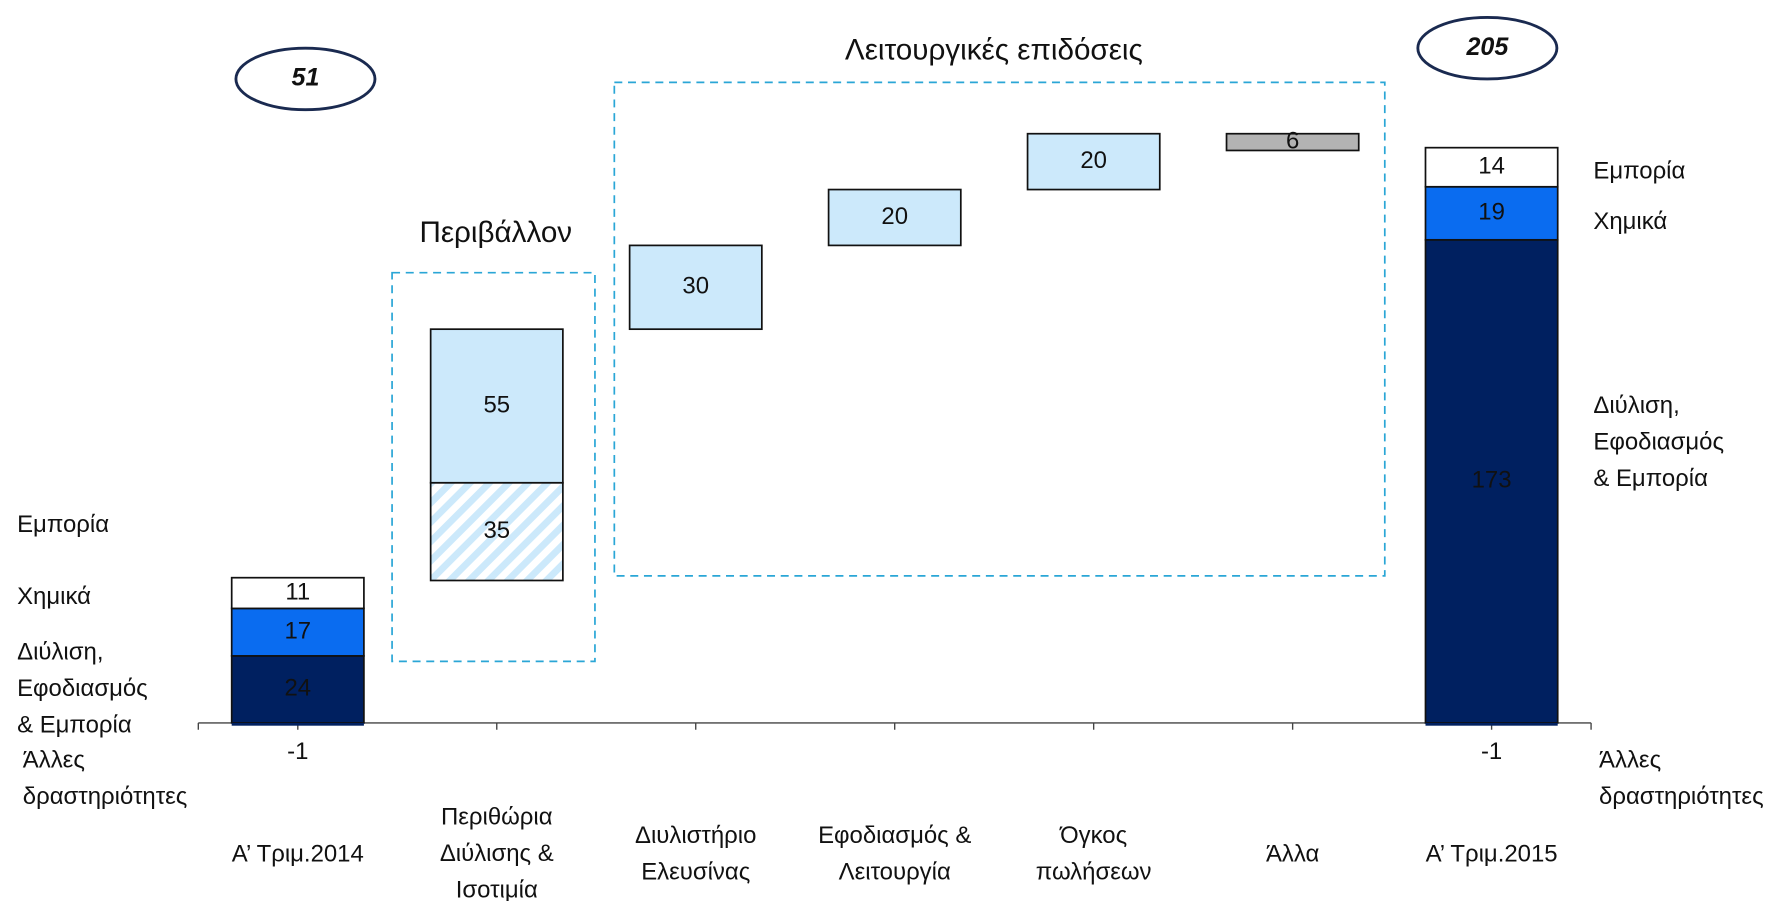  Describe the element at coordinates (894, 853) in the screenshot. I see `x-tick-label: Εφοδιασμός & Λειτουργία` at that location.